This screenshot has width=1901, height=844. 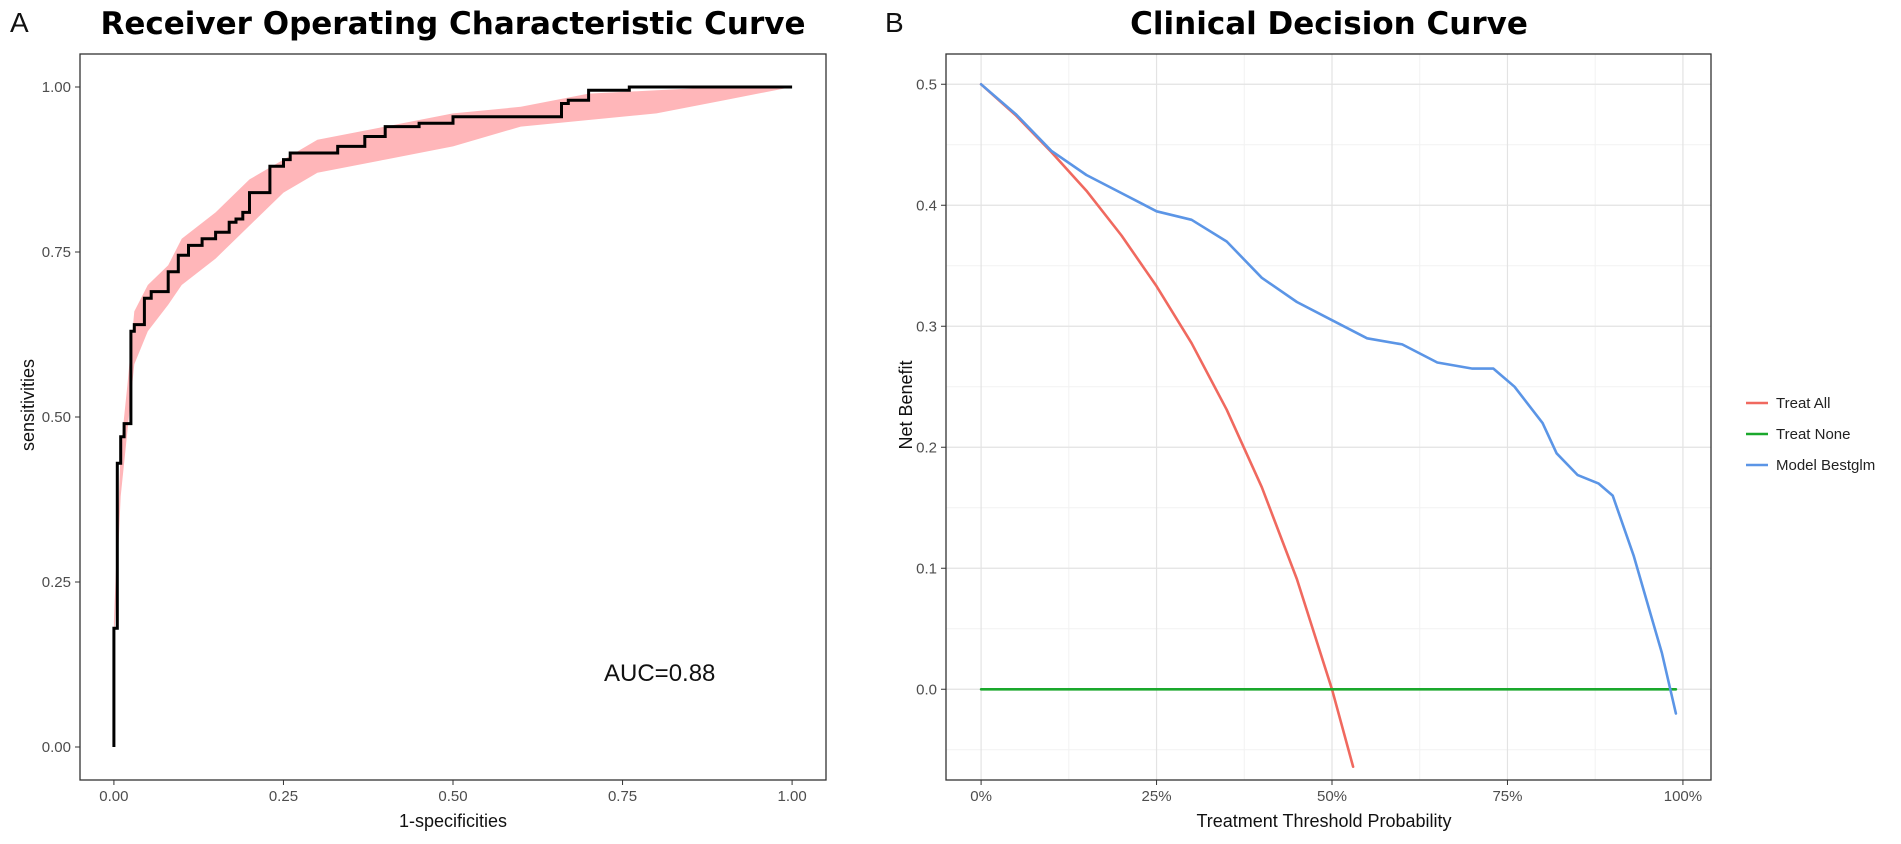 I want to click on decision-curve-y-tick-label: 0.1, so click(x=926, y=568).